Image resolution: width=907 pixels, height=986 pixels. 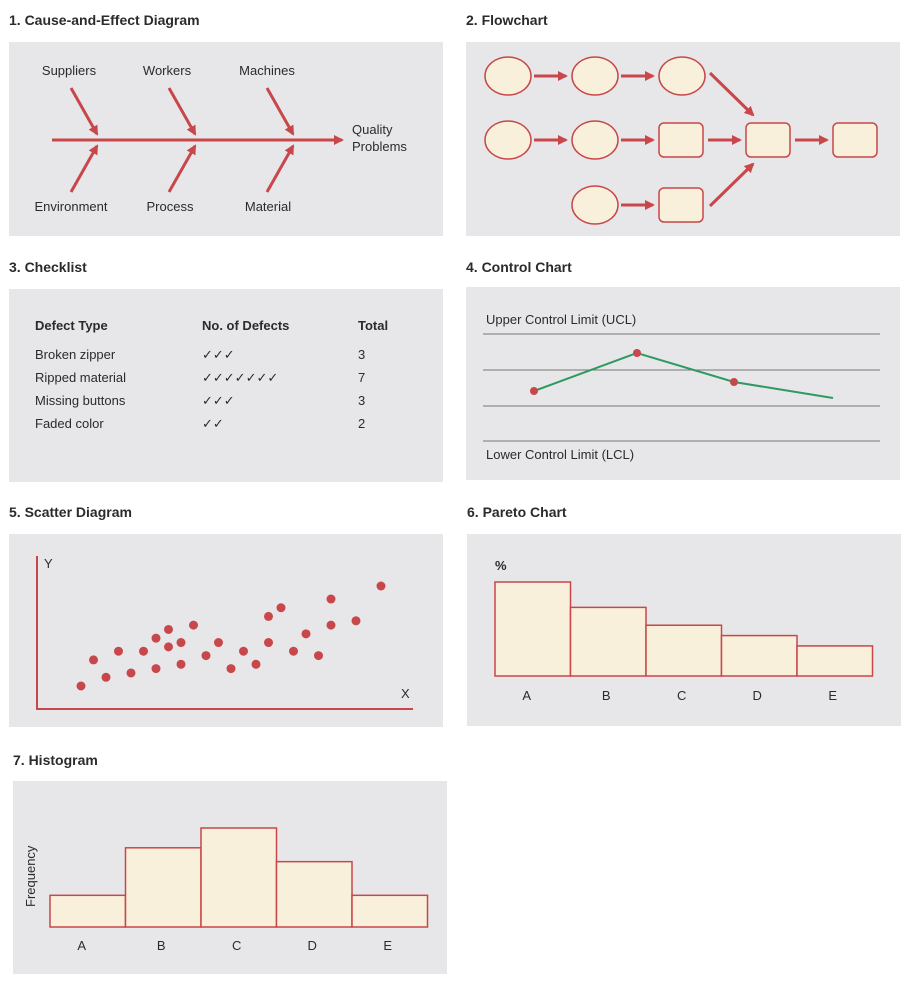 What do you see at coordinates (80, 400) in the screenshot?
I see `checklist-row-type: Missing buttons` at bounding box center [80, 400].